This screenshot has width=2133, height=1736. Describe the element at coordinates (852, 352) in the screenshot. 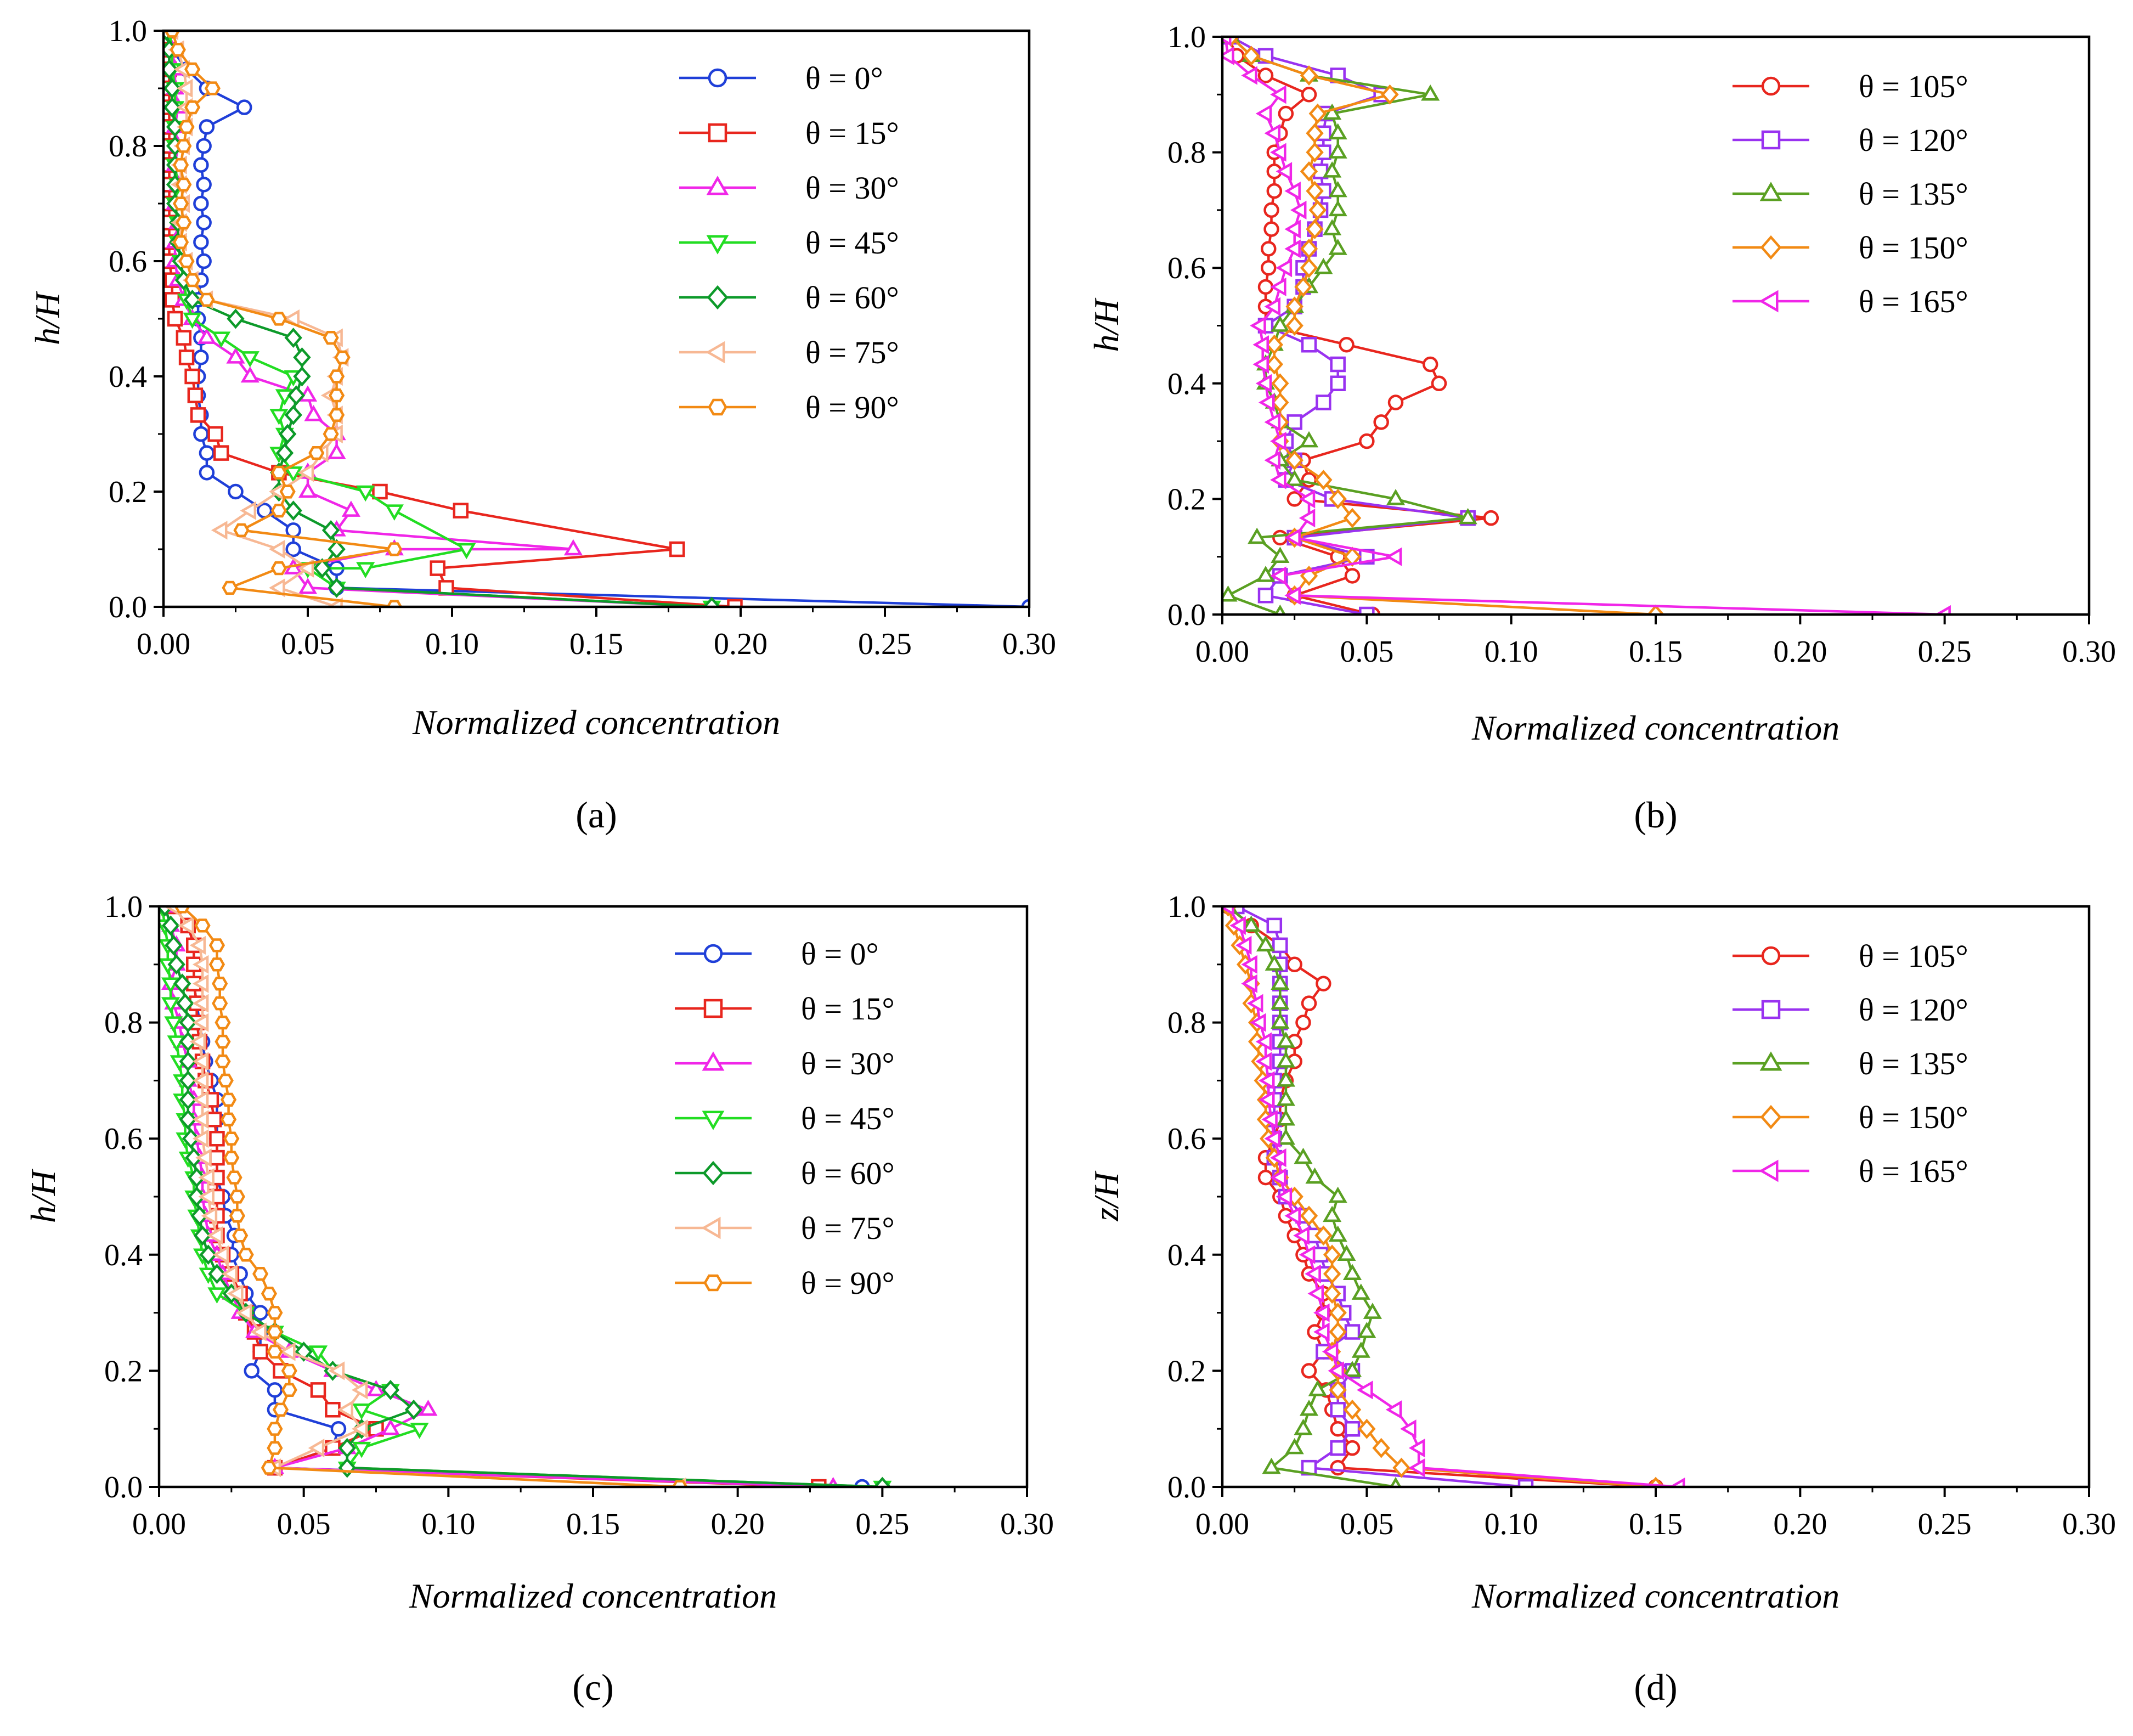

I see `legend-label: θ = 75°` at that location.